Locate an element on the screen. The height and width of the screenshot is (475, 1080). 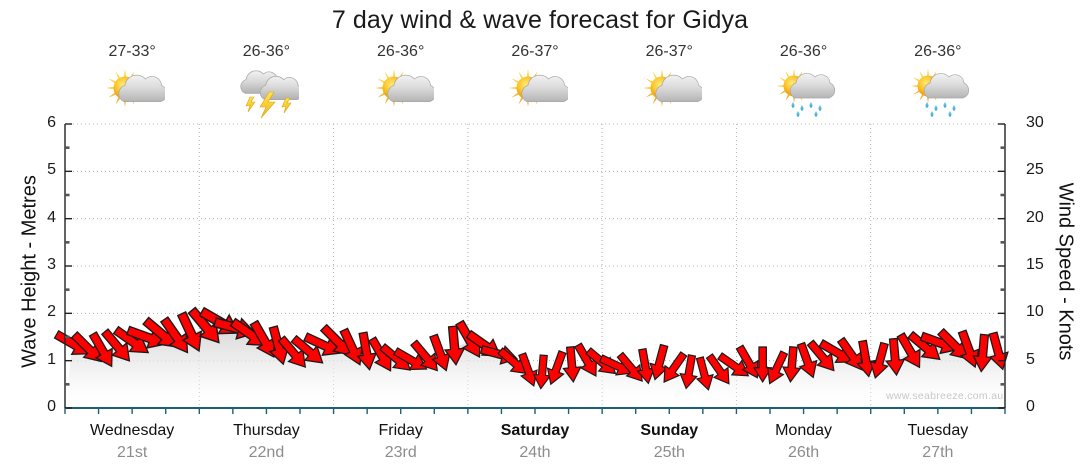
temperature-range: 27-33° is located at coordinates (132, 51).